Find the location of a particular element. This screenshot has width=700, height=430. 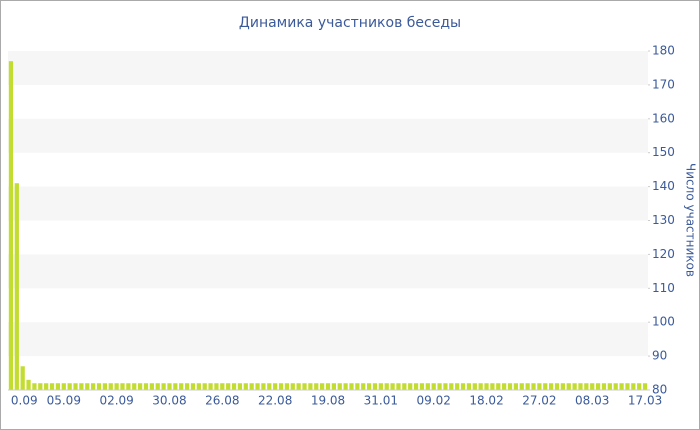

x-tick-label: 09.02 is located at coordinates (434, 401).